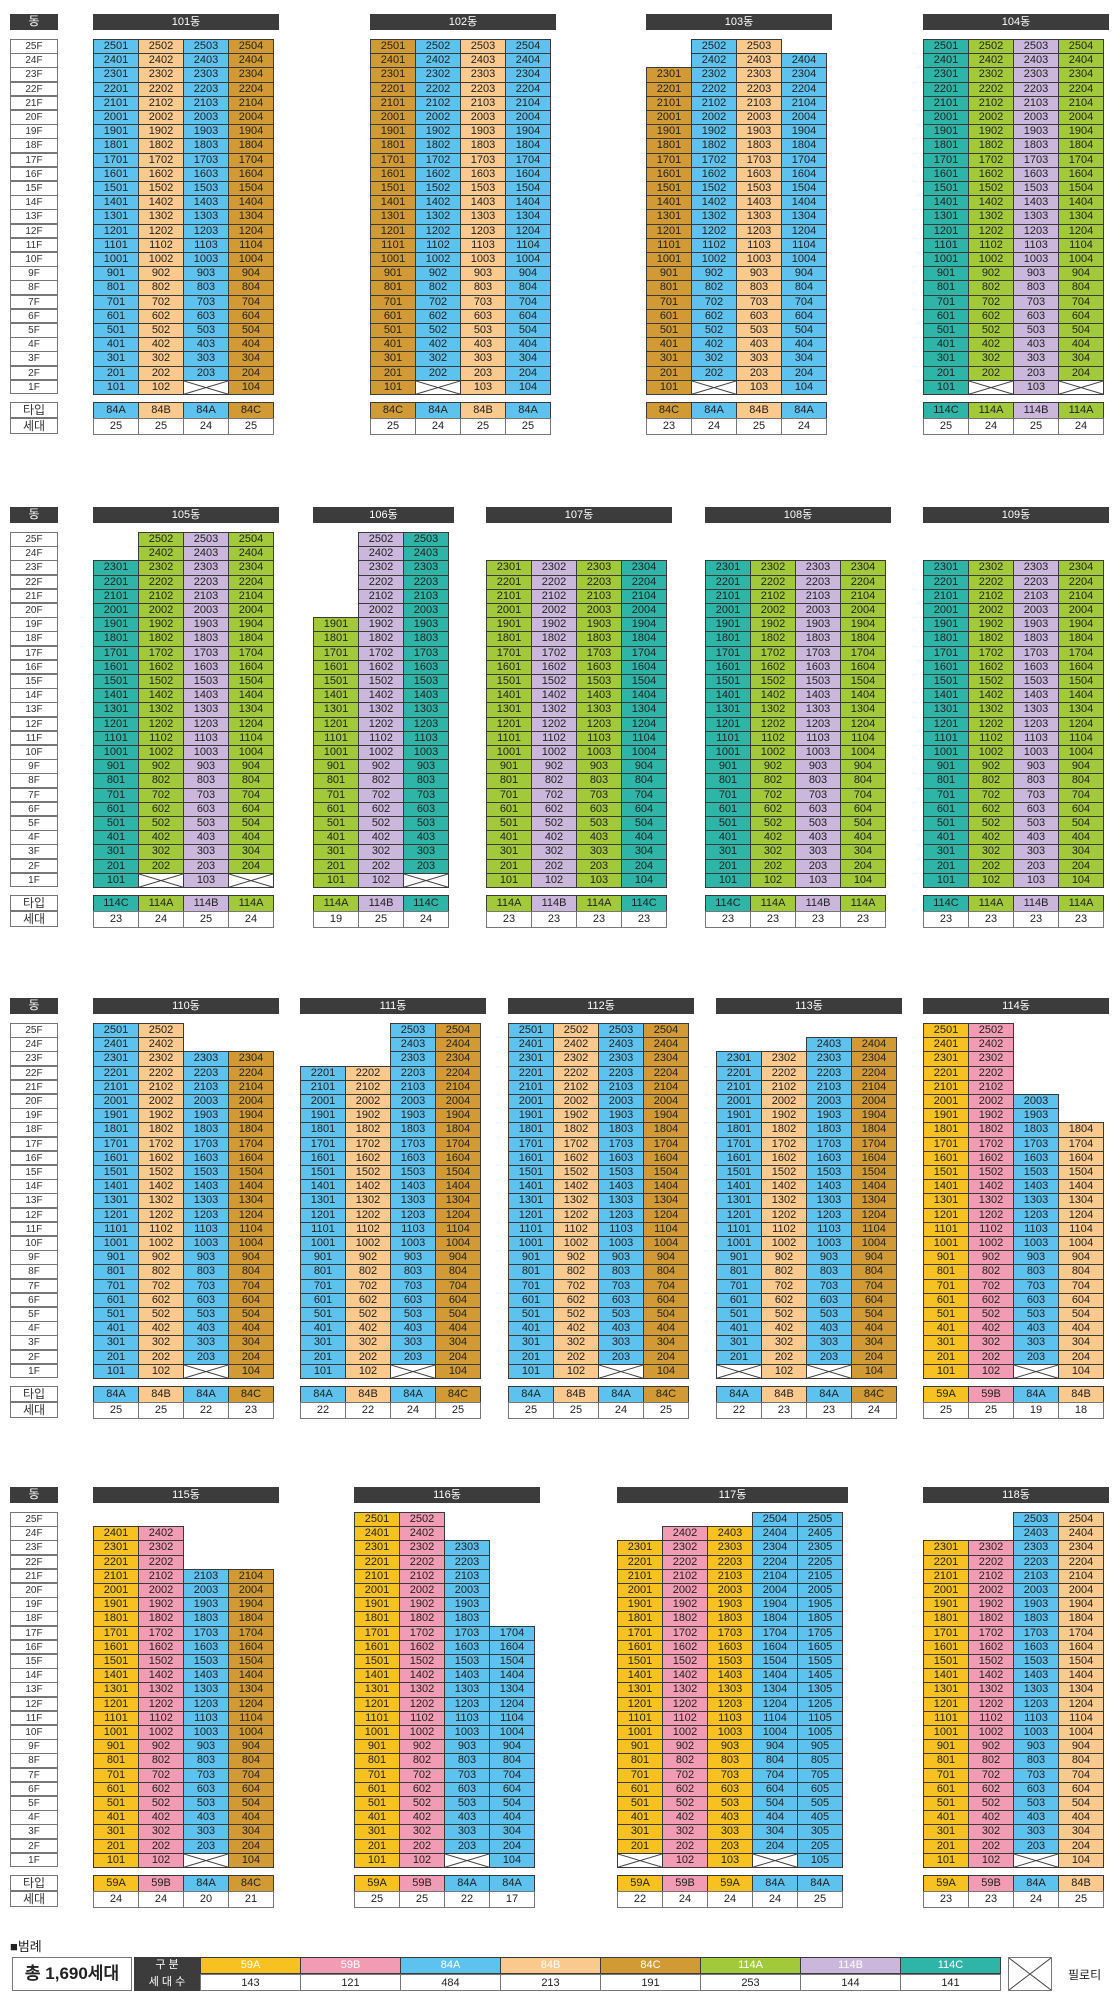  What do you see at coordinates (640, 1883) in the screenshot?
I see `type-cell: 59A` at bounding box center [640, 1883].